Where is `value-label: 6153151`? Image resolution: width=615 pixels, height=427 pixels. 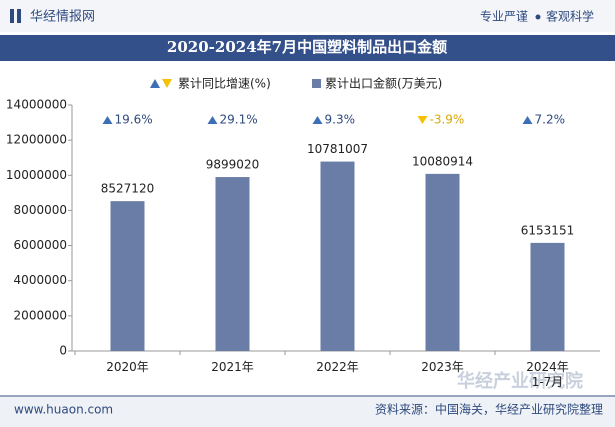 value-label: 6153151 is located at coordinates (547, 230).